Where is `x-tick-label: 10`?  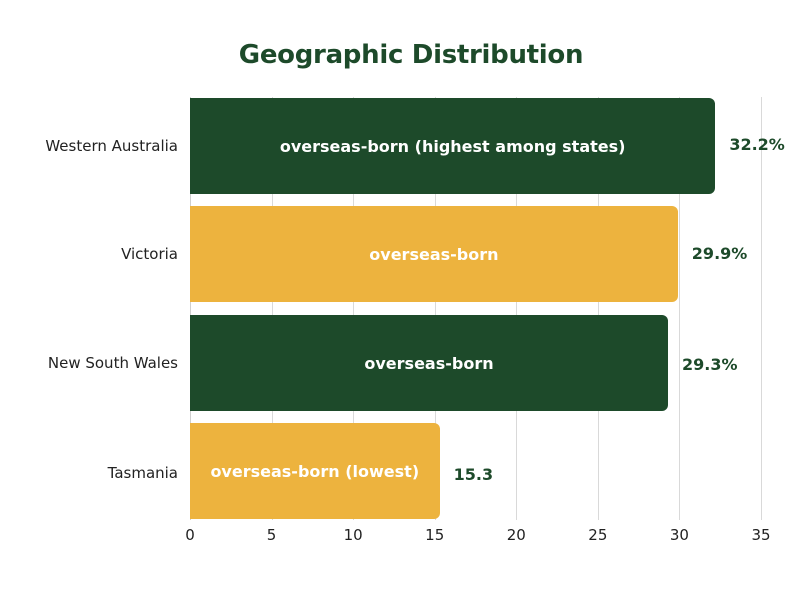
x-tick-label: 10 is located at coordinates (353, 535).